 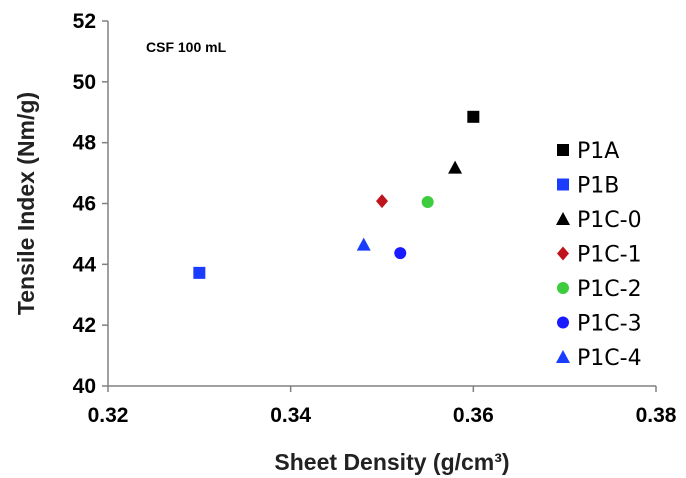 I want to click on y-tick-label: 46, so click(x=84, y=204).